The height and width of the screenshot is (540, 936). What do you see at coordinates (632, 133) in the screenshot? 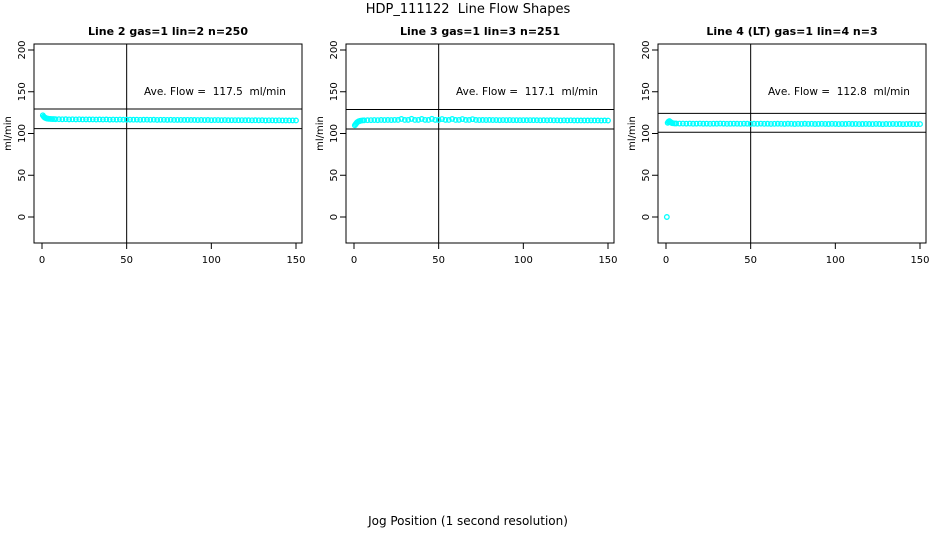
I see `y-axis-title: ml/min` at bounding box center [632, 133].